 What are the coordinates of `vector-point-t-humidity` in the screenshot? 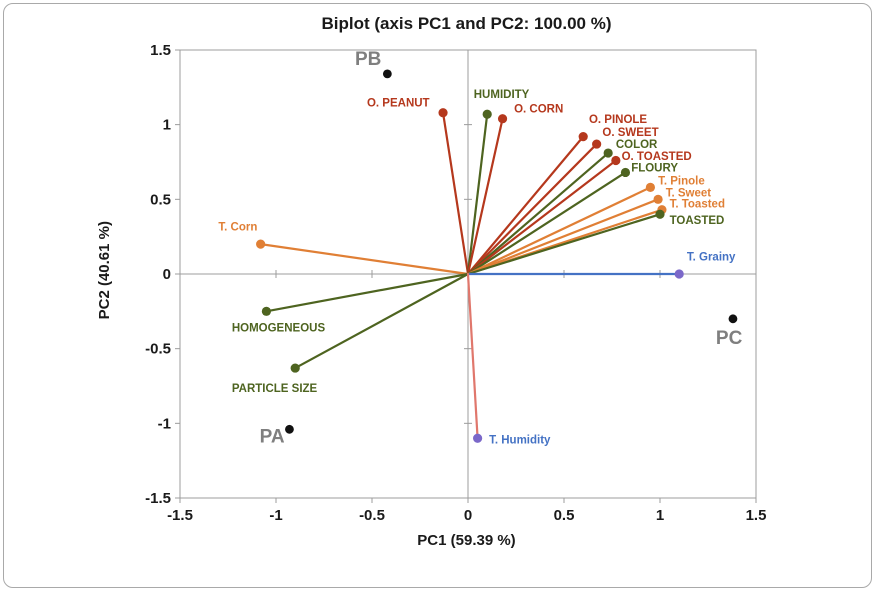 It's located at (477, 438).